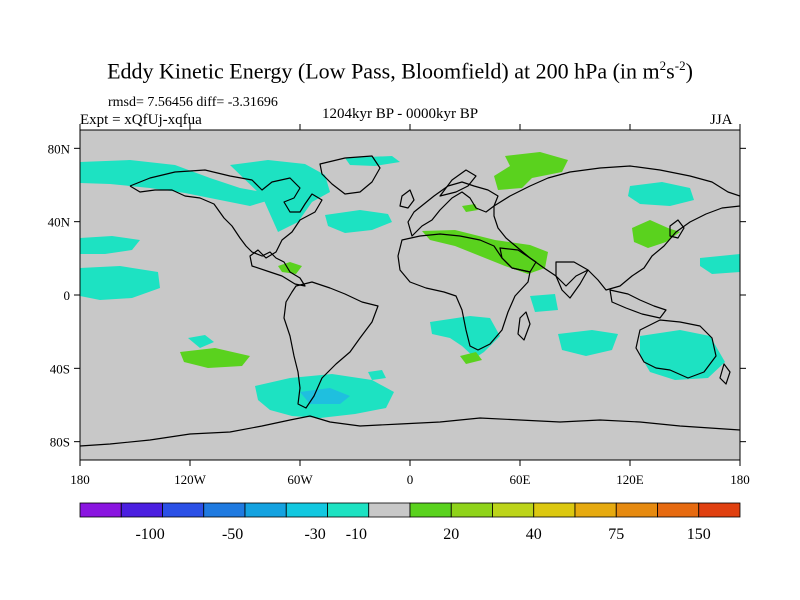 The image size is (800, 600). I want to click on lat-label: 0, so click(67, 295).